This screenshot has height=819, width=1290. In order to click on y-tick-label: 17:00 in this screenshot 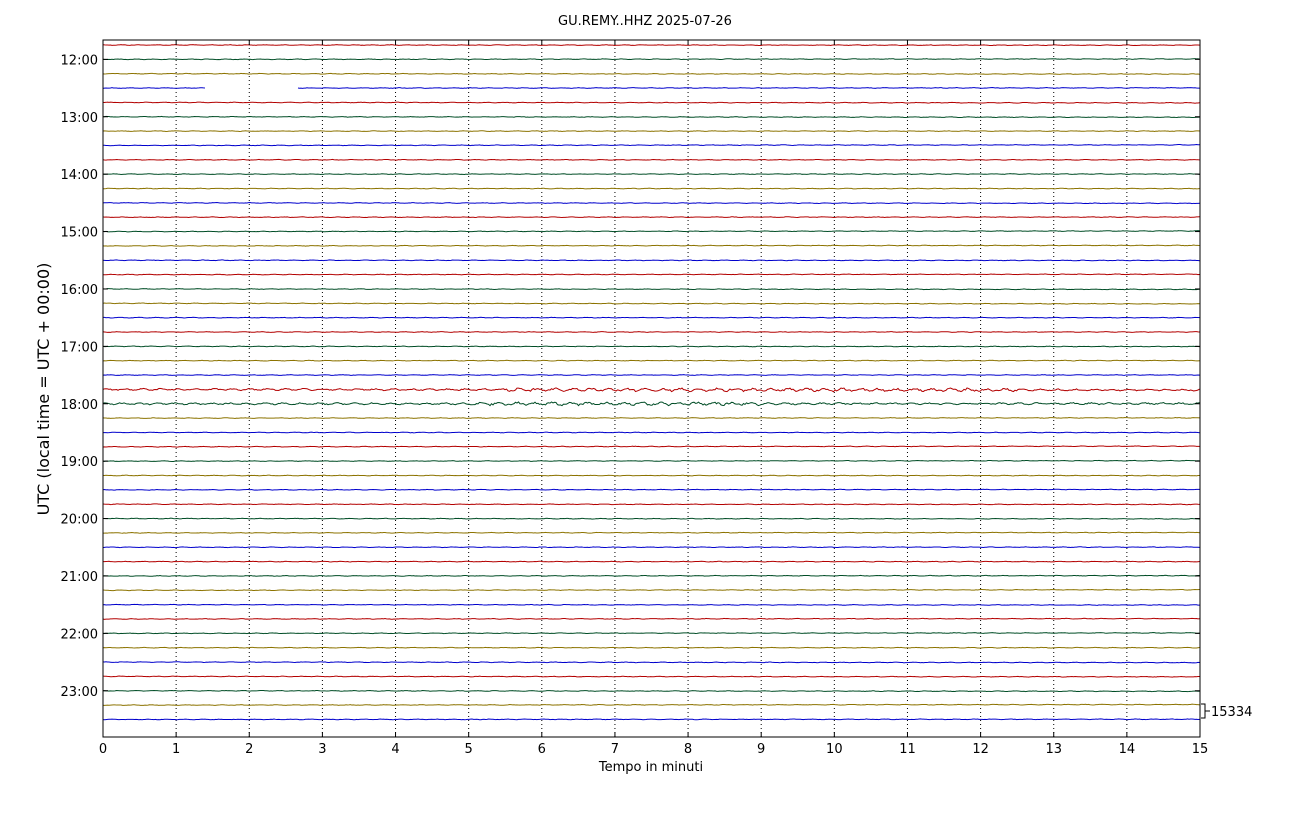, I will do `click(79, 347)`.